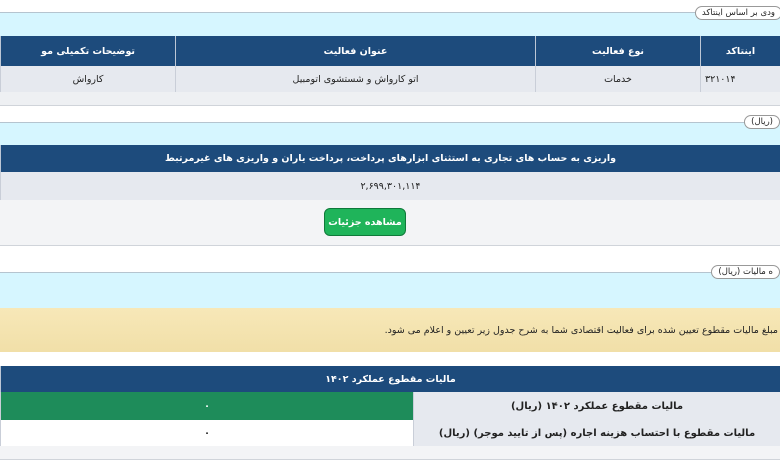 The height and width of the screenshot is (470, 780). I want to click on col-header: نوع فعالیت, so click(617, 51).